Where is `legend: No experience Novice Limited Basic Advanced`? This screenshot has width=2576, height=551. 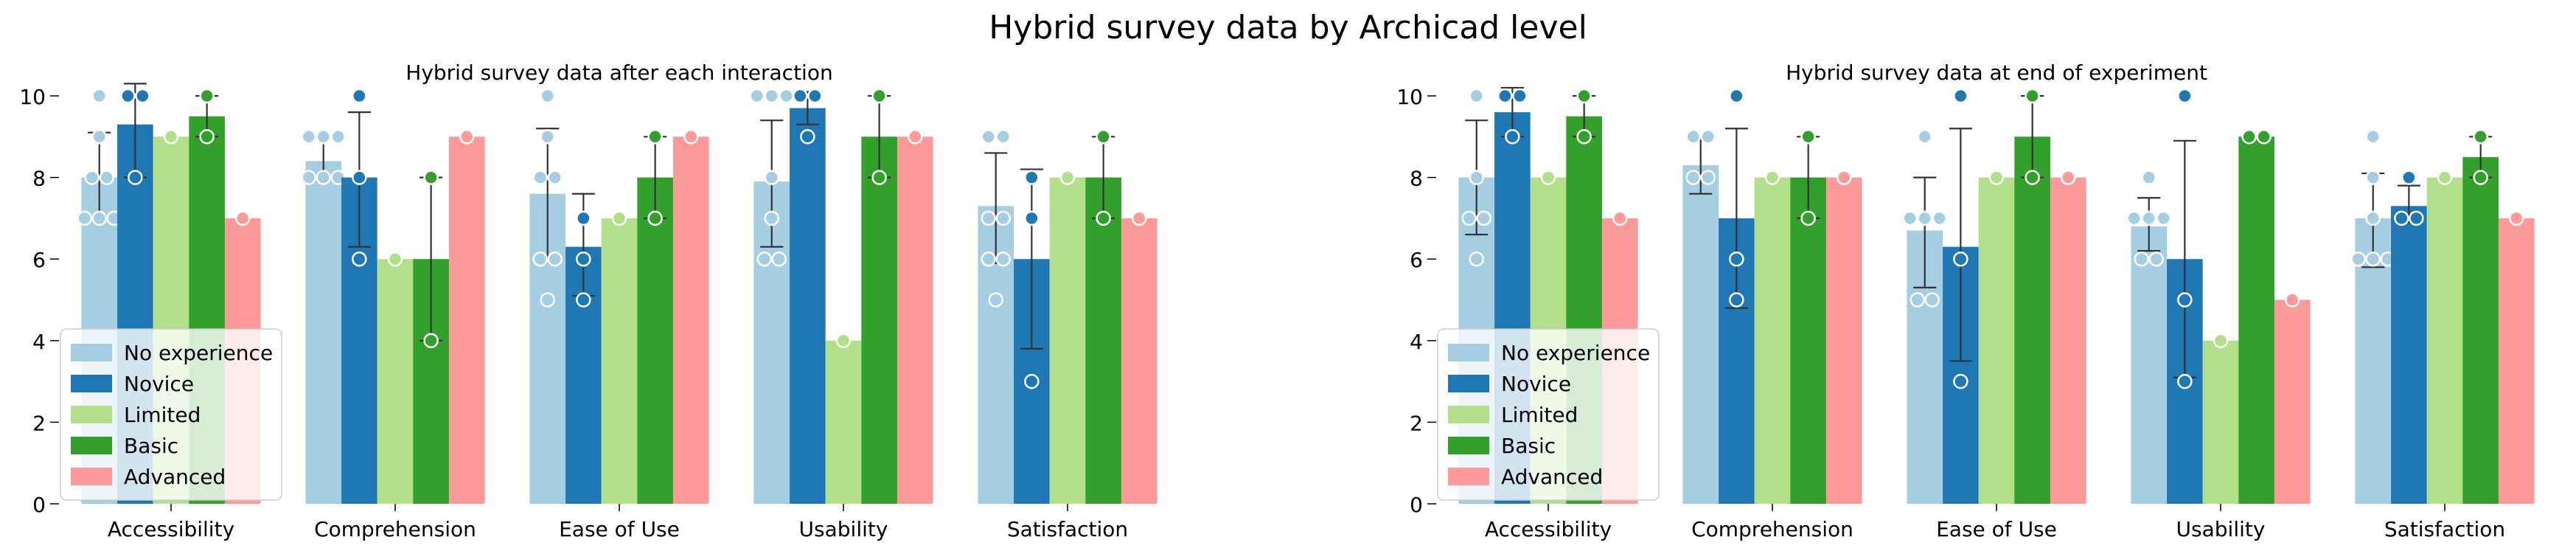 legend: No experience Novice Limited Basic Advanced is located at coordinates (1549, 414).